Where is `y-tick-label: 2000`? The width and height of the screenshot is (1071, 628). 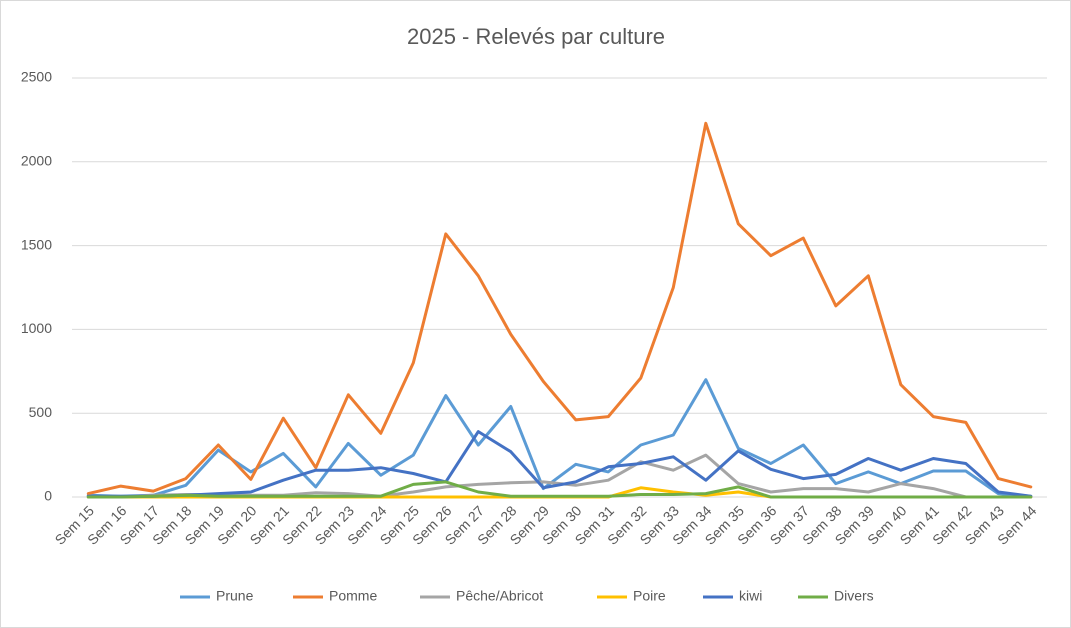 y-tick-label: 2000 is located at coordinates (36, 161).